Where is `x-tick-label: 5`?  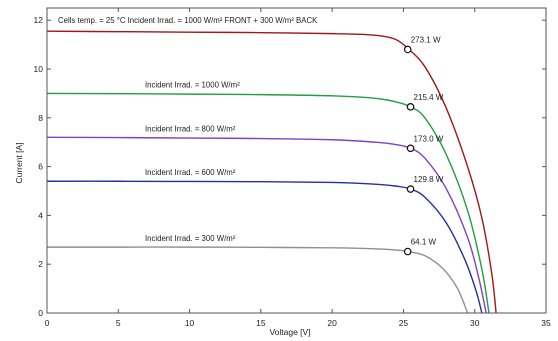
x-tick-label: 5 is located at coordinates (118, 323).